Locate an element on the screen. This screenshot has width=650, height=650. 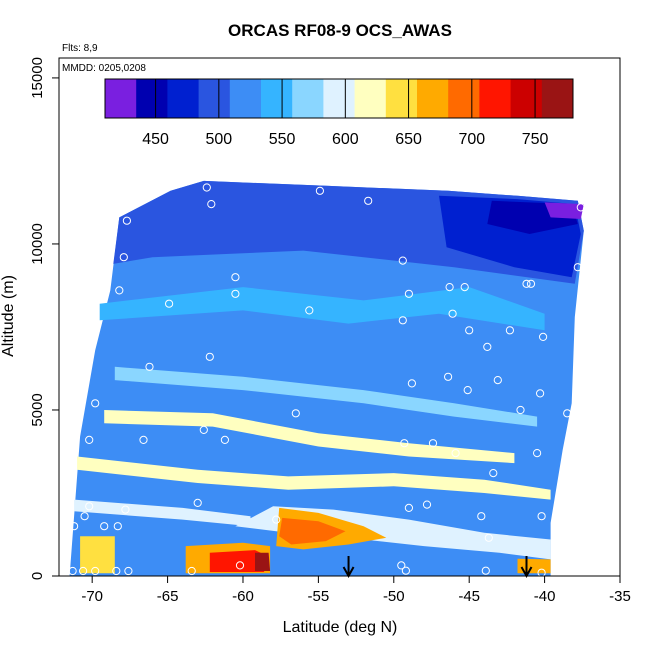
y-tick-label: 15000 is located at coordinates (37, 78).